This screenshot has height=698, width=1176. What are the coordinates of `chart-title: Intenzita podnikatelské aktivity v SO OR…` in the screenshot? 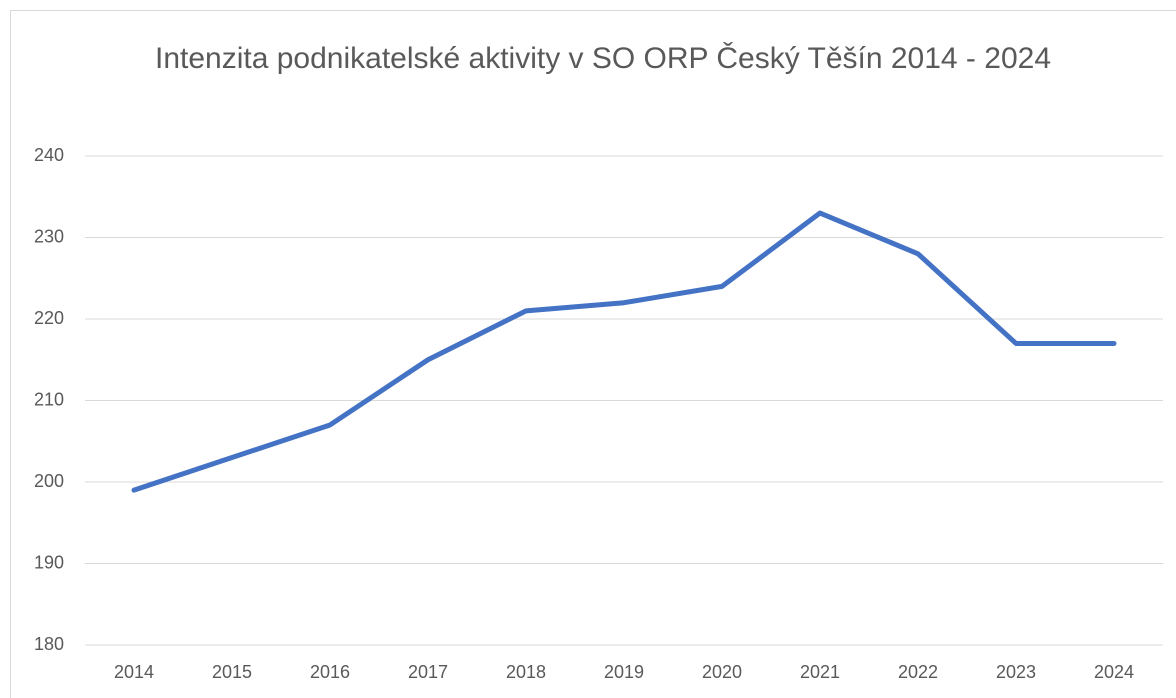 It's located at (602, 58).